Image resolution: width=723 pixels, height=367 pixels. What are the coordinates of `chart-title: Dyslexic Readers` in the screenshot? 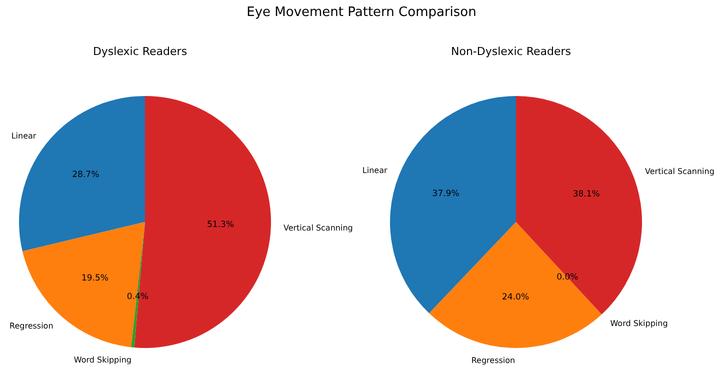 It's located at (140, 51).